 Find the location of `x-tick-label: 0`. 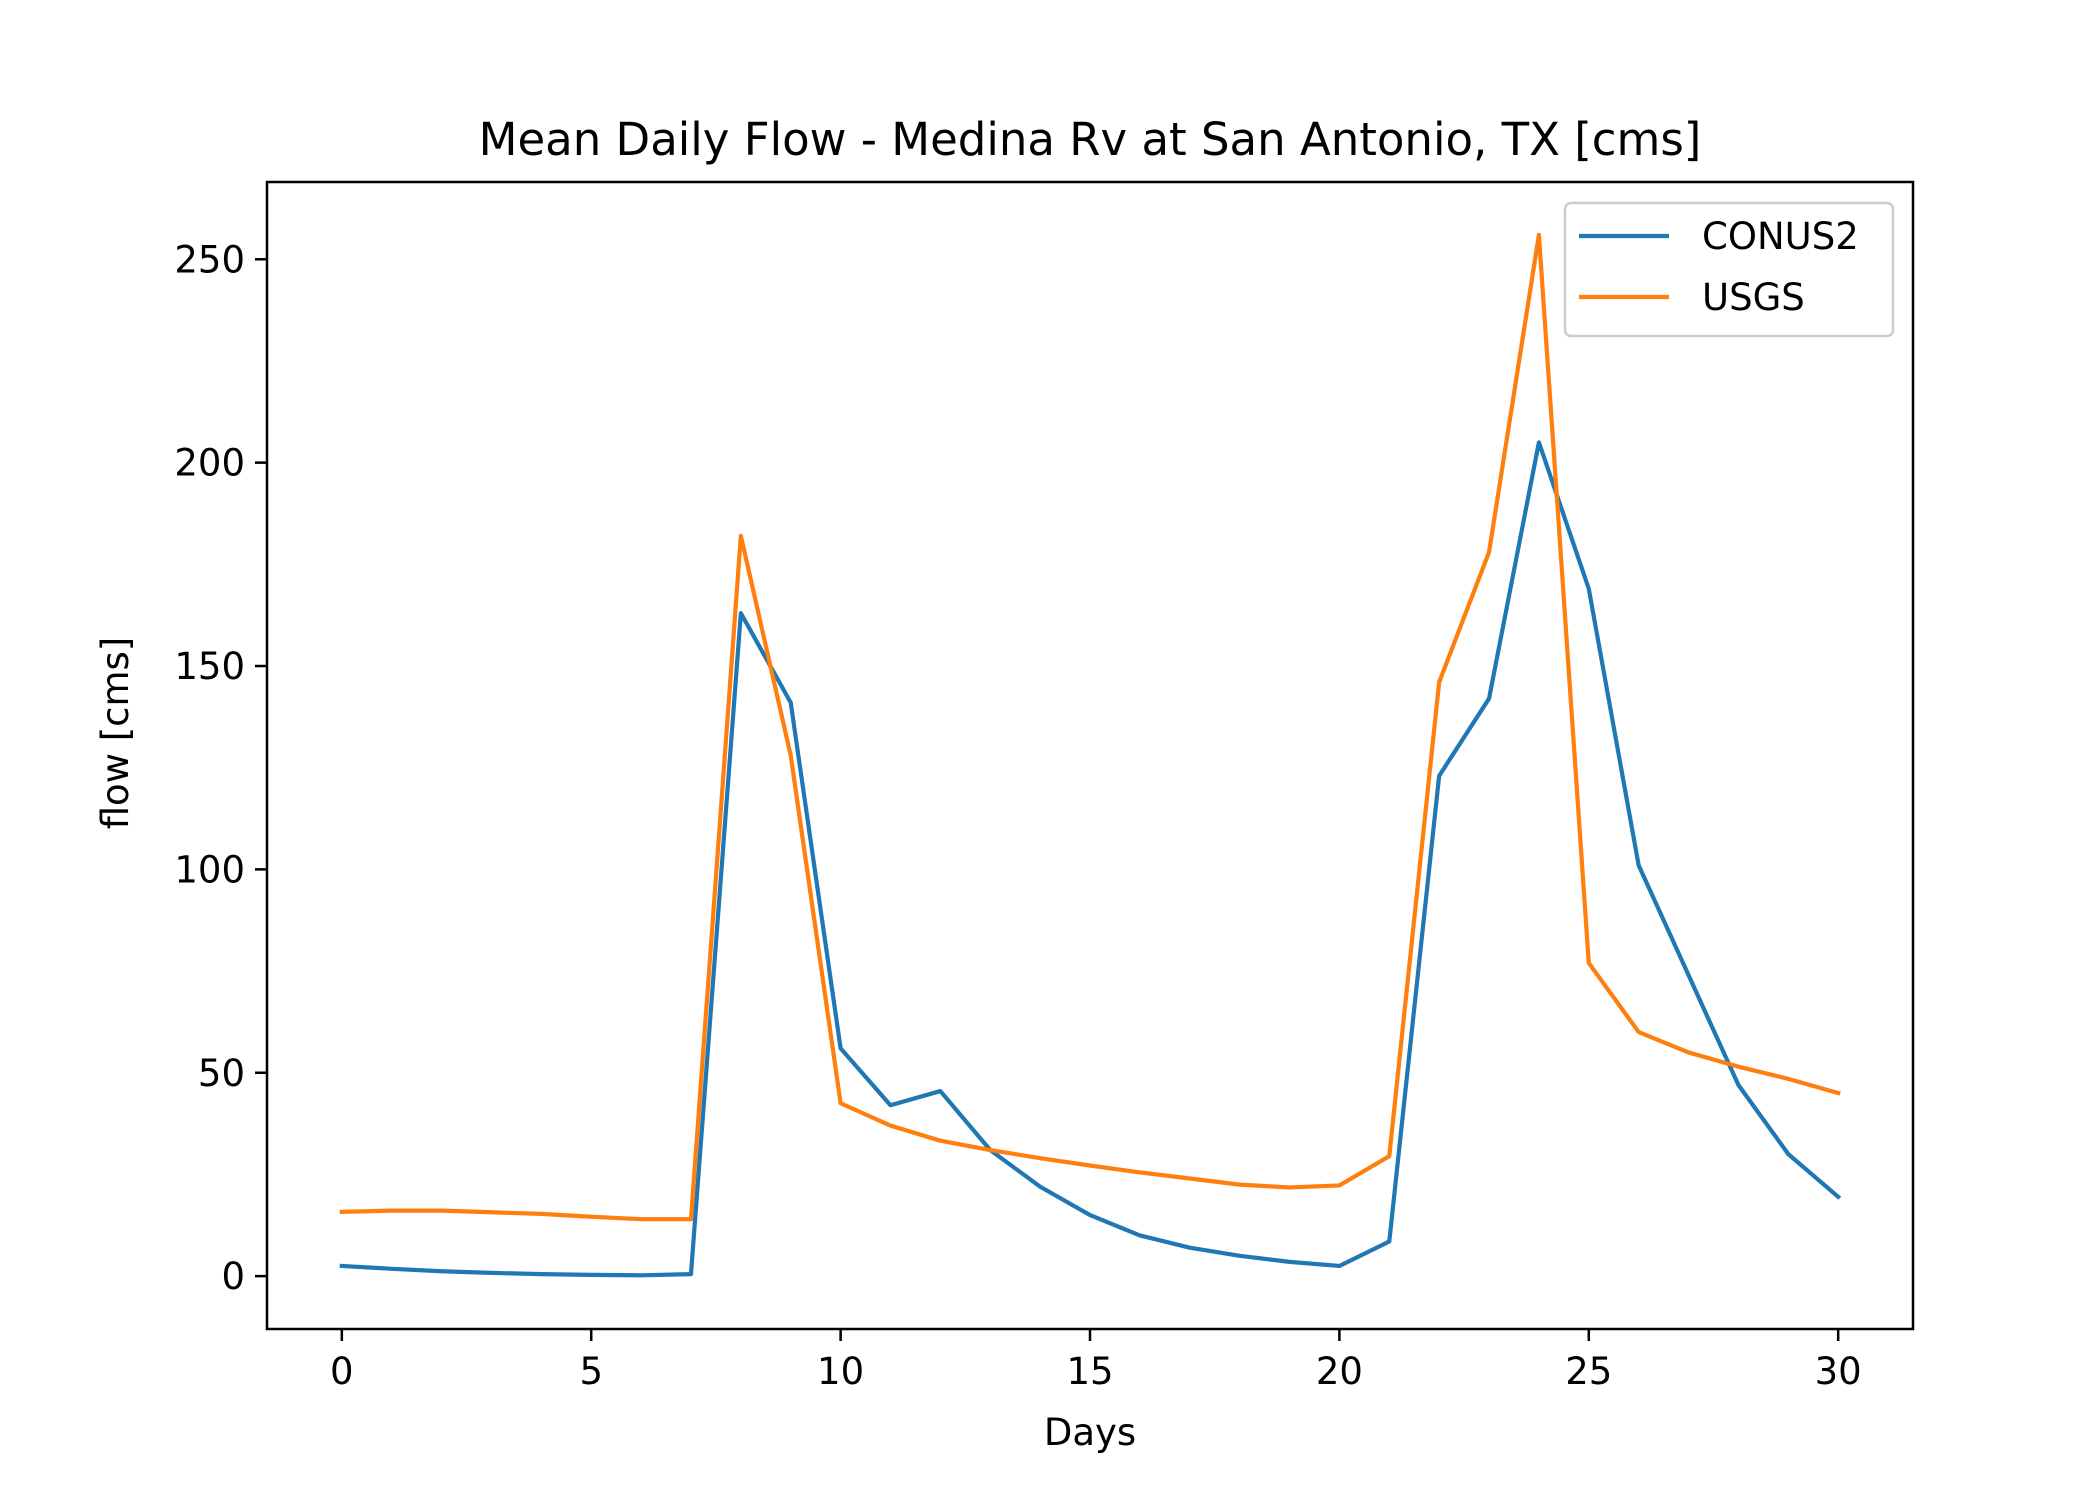

x-tick-label: 0 is located at coordinates (342, 1371).